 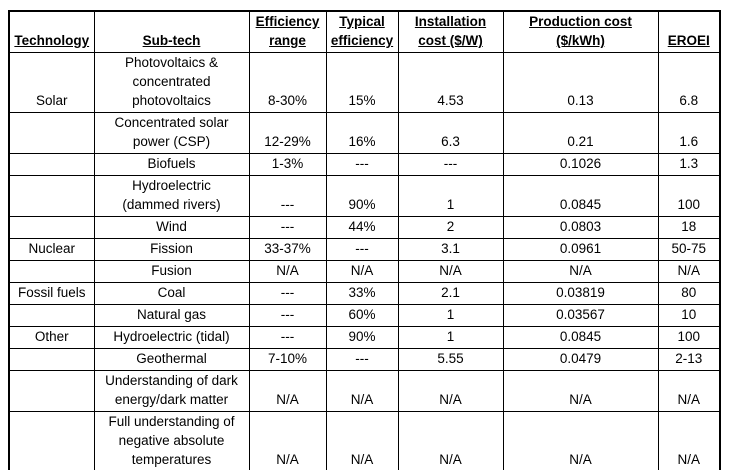 I want to click on col-header-eroei: EROEI, so click(x=689, y=31).